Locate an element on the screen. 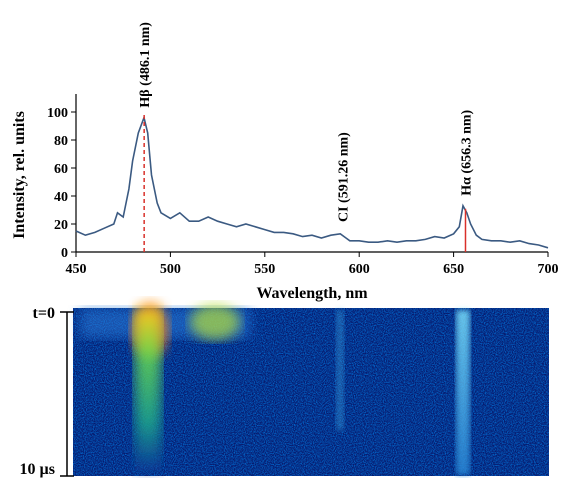  y-axis-label: Intensity, rel. units is located at coordinates (19, 175).